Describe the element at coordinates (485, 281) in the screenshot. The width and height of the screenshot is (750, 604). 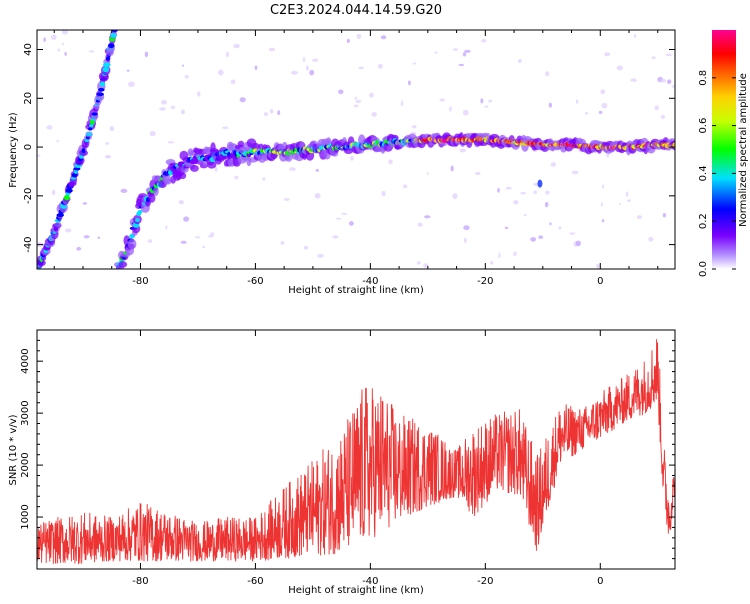
I see `x-tick-label: -20` at that location.